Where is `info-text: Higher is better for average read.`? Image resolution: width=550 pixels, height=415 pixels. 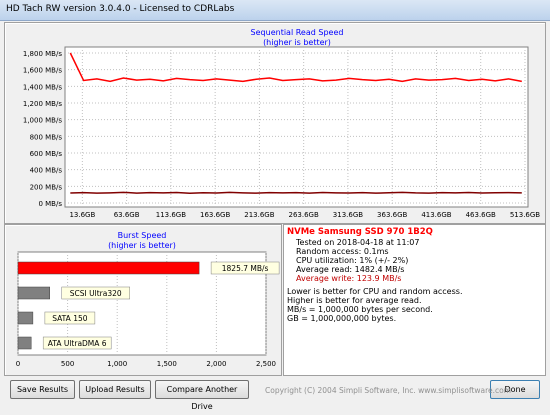
info-text: Higher is better for average read. is located at coordinates (354, 300).